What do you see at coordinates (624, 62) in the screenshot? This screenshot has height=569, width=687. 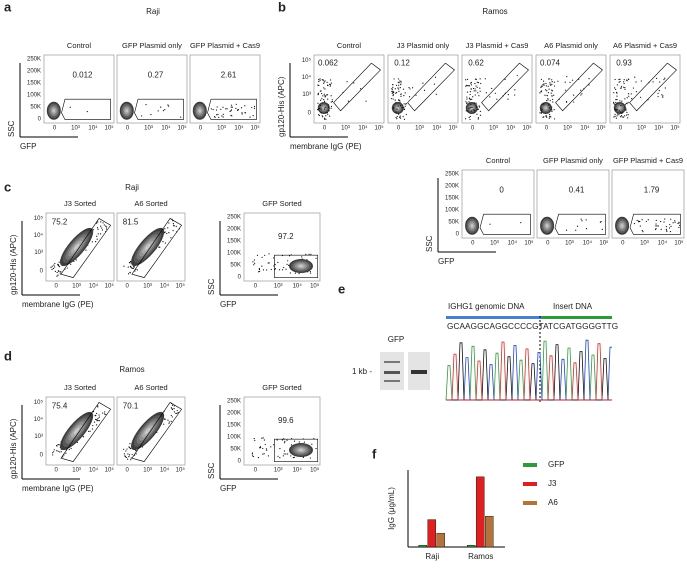 I see `gate-value: 0.93` at bounding box center [624, 62].